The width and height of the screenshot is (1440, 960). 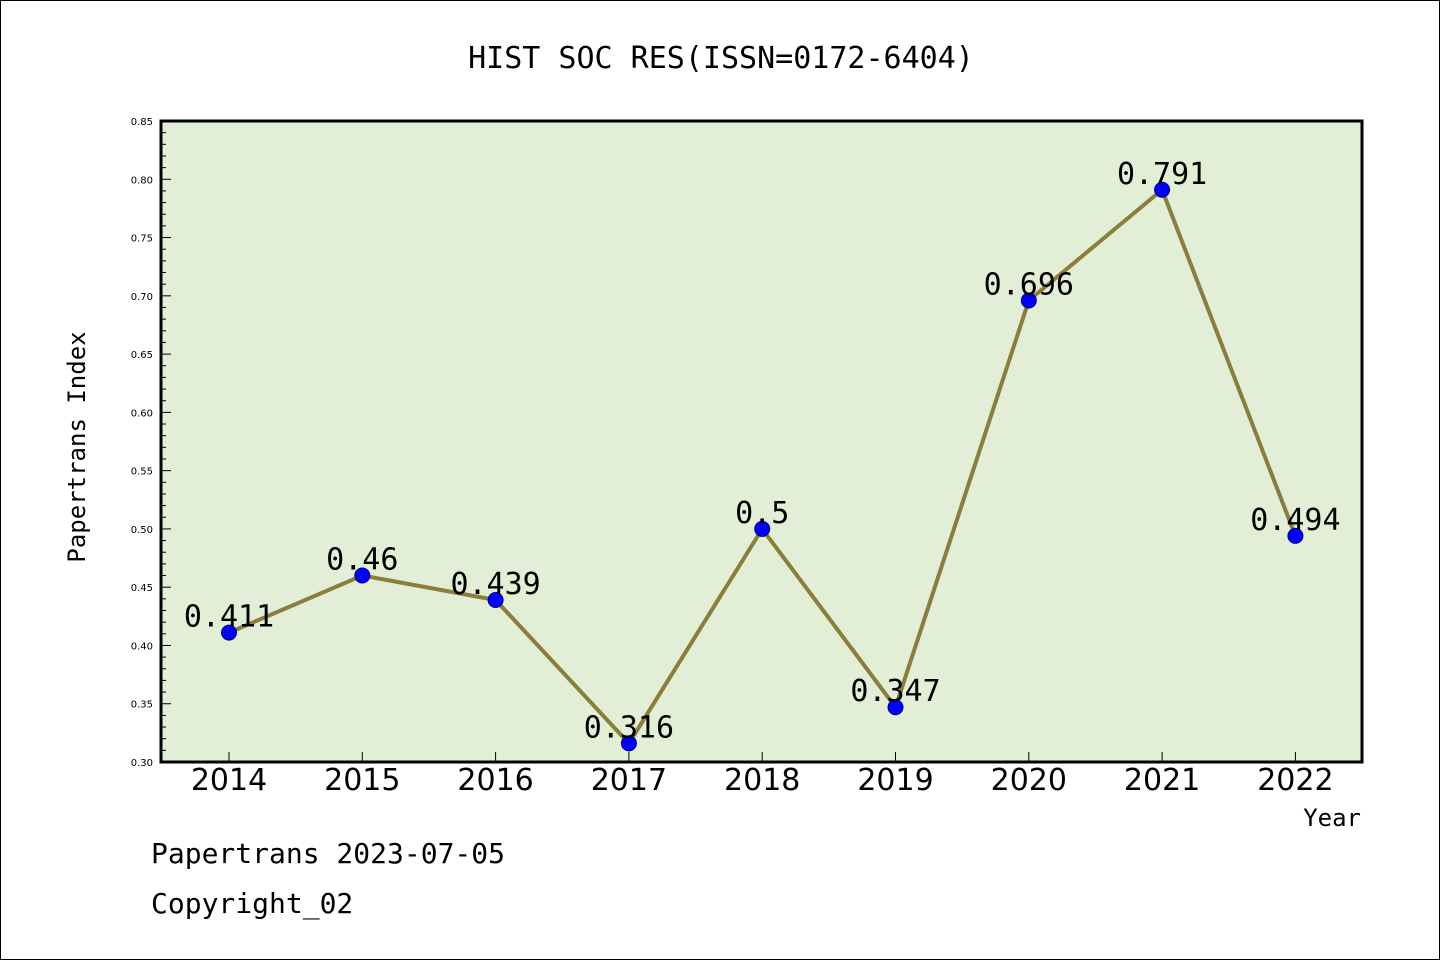 What do you see at coordinates (142, 705) in the screenshot?
I see `y-tick-label: 0.35` at bounding box center [142, 705].